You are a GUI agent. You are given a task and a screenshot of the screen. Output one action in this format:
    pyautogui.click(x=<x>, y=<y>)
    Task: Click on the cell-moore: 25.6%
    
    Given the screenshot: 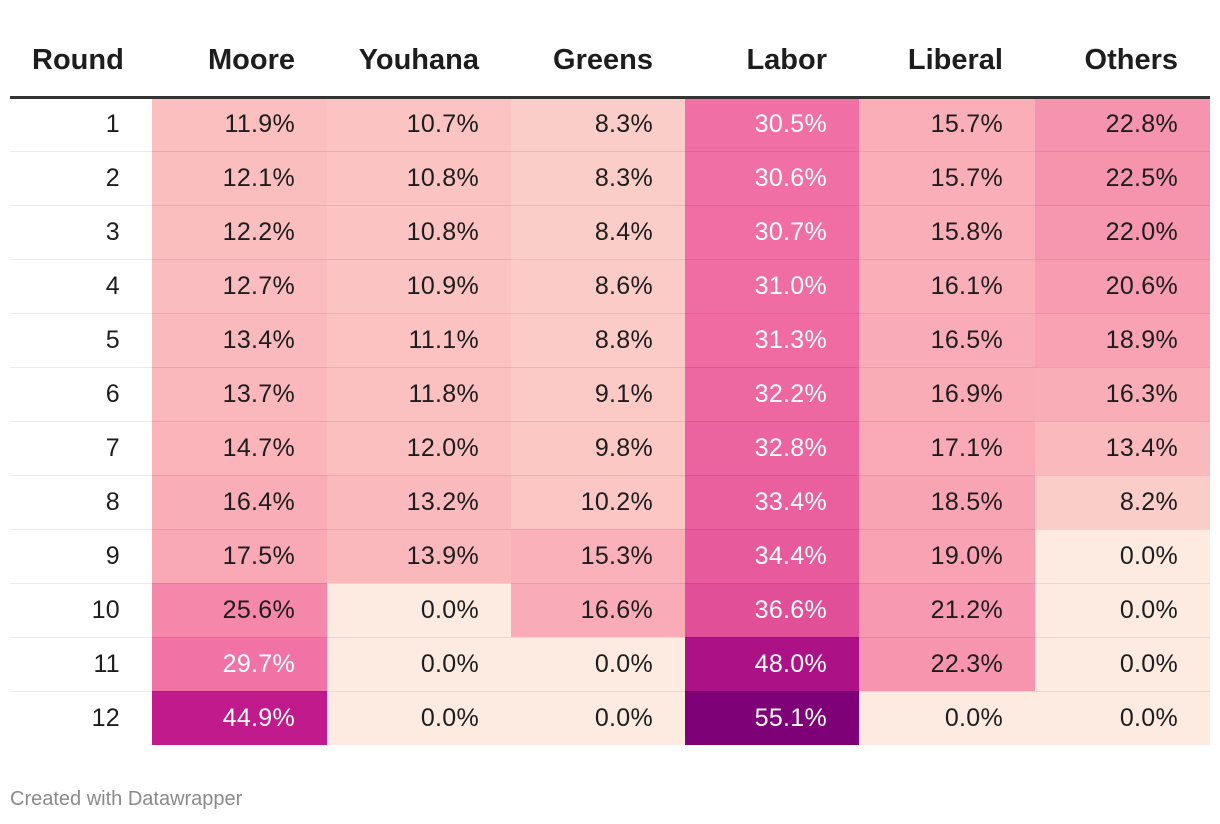 What is the action you would take?
    pyautogui.click(x=239, y=610)
    